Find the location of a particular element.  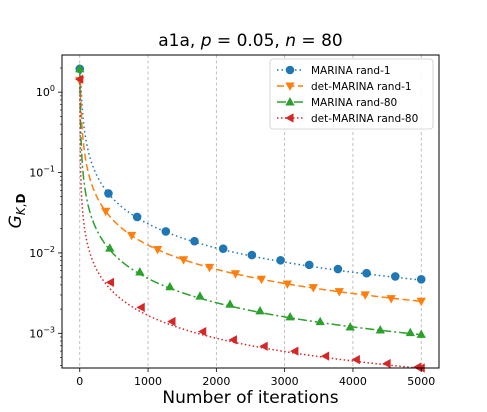

y-tick-label-exponent: −3 is located at coordinates (49, 329).